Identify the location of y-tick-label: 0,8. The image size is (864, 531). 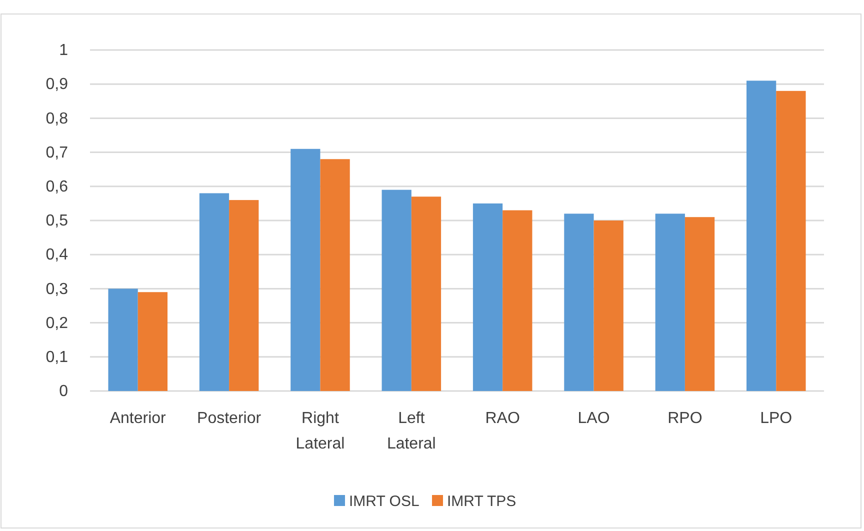
(57, 119).